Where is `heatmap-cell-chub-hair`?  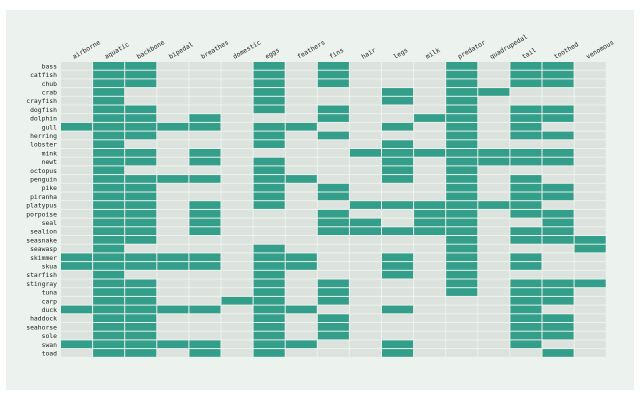
heatmap-cell-chub-hair is located at coordinates (365, 83).